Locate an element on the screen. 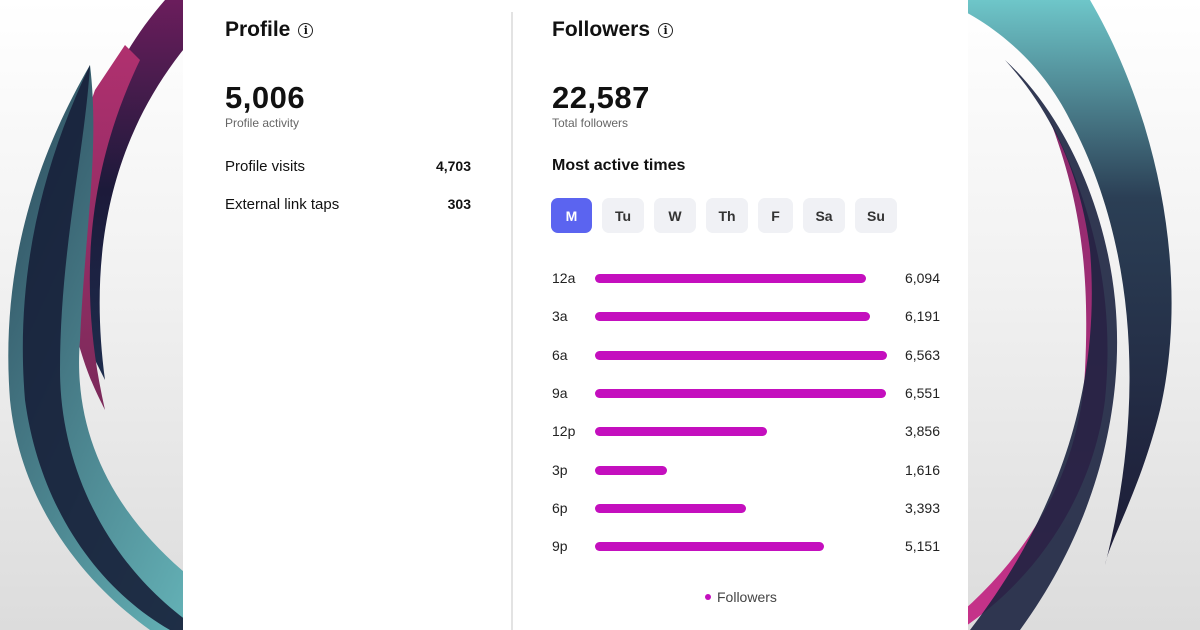  profile-activity-caption: Profile activity is located at coordinates (262, 123).